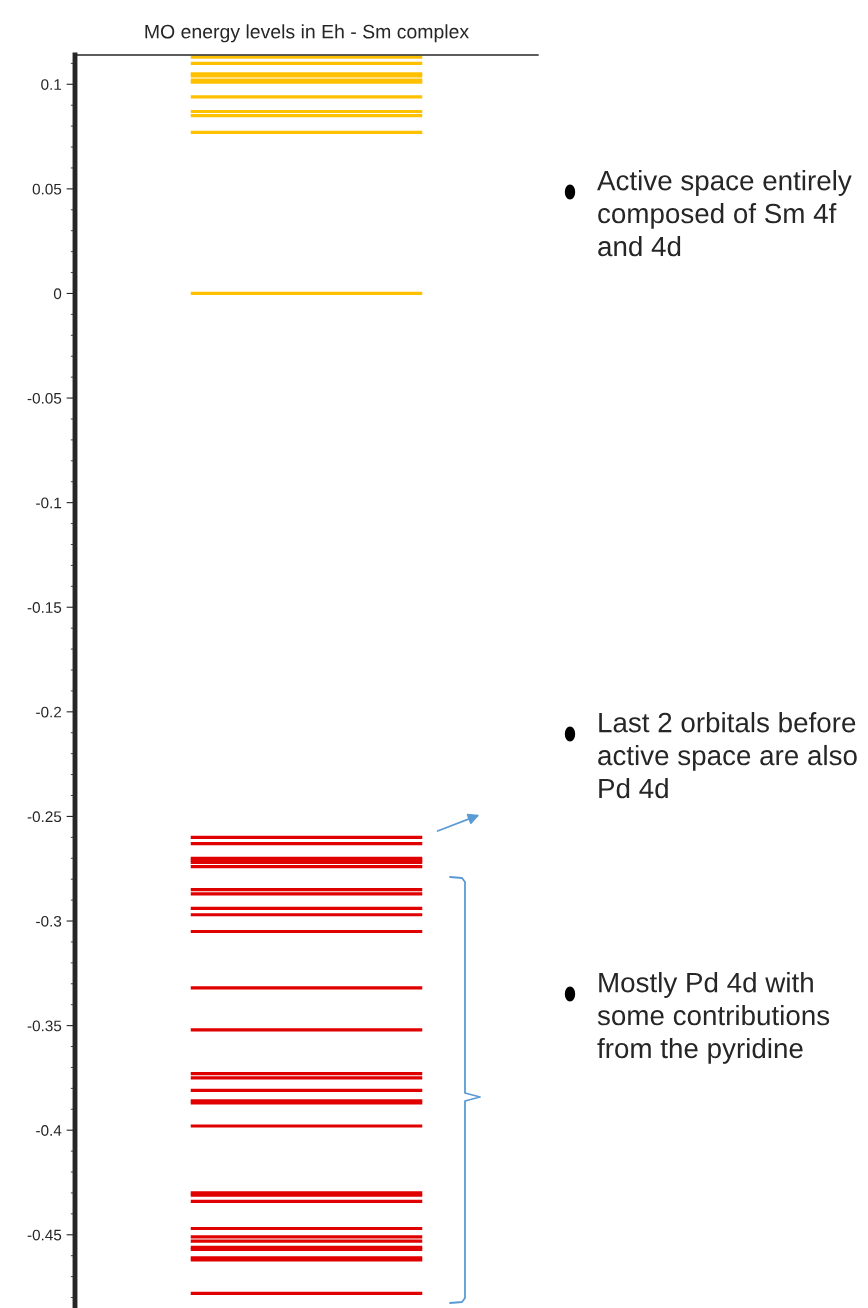 The height and width of the screenshot is (1308, 868). I want to click on y-tick-label: -0.25, so click(44, 817).